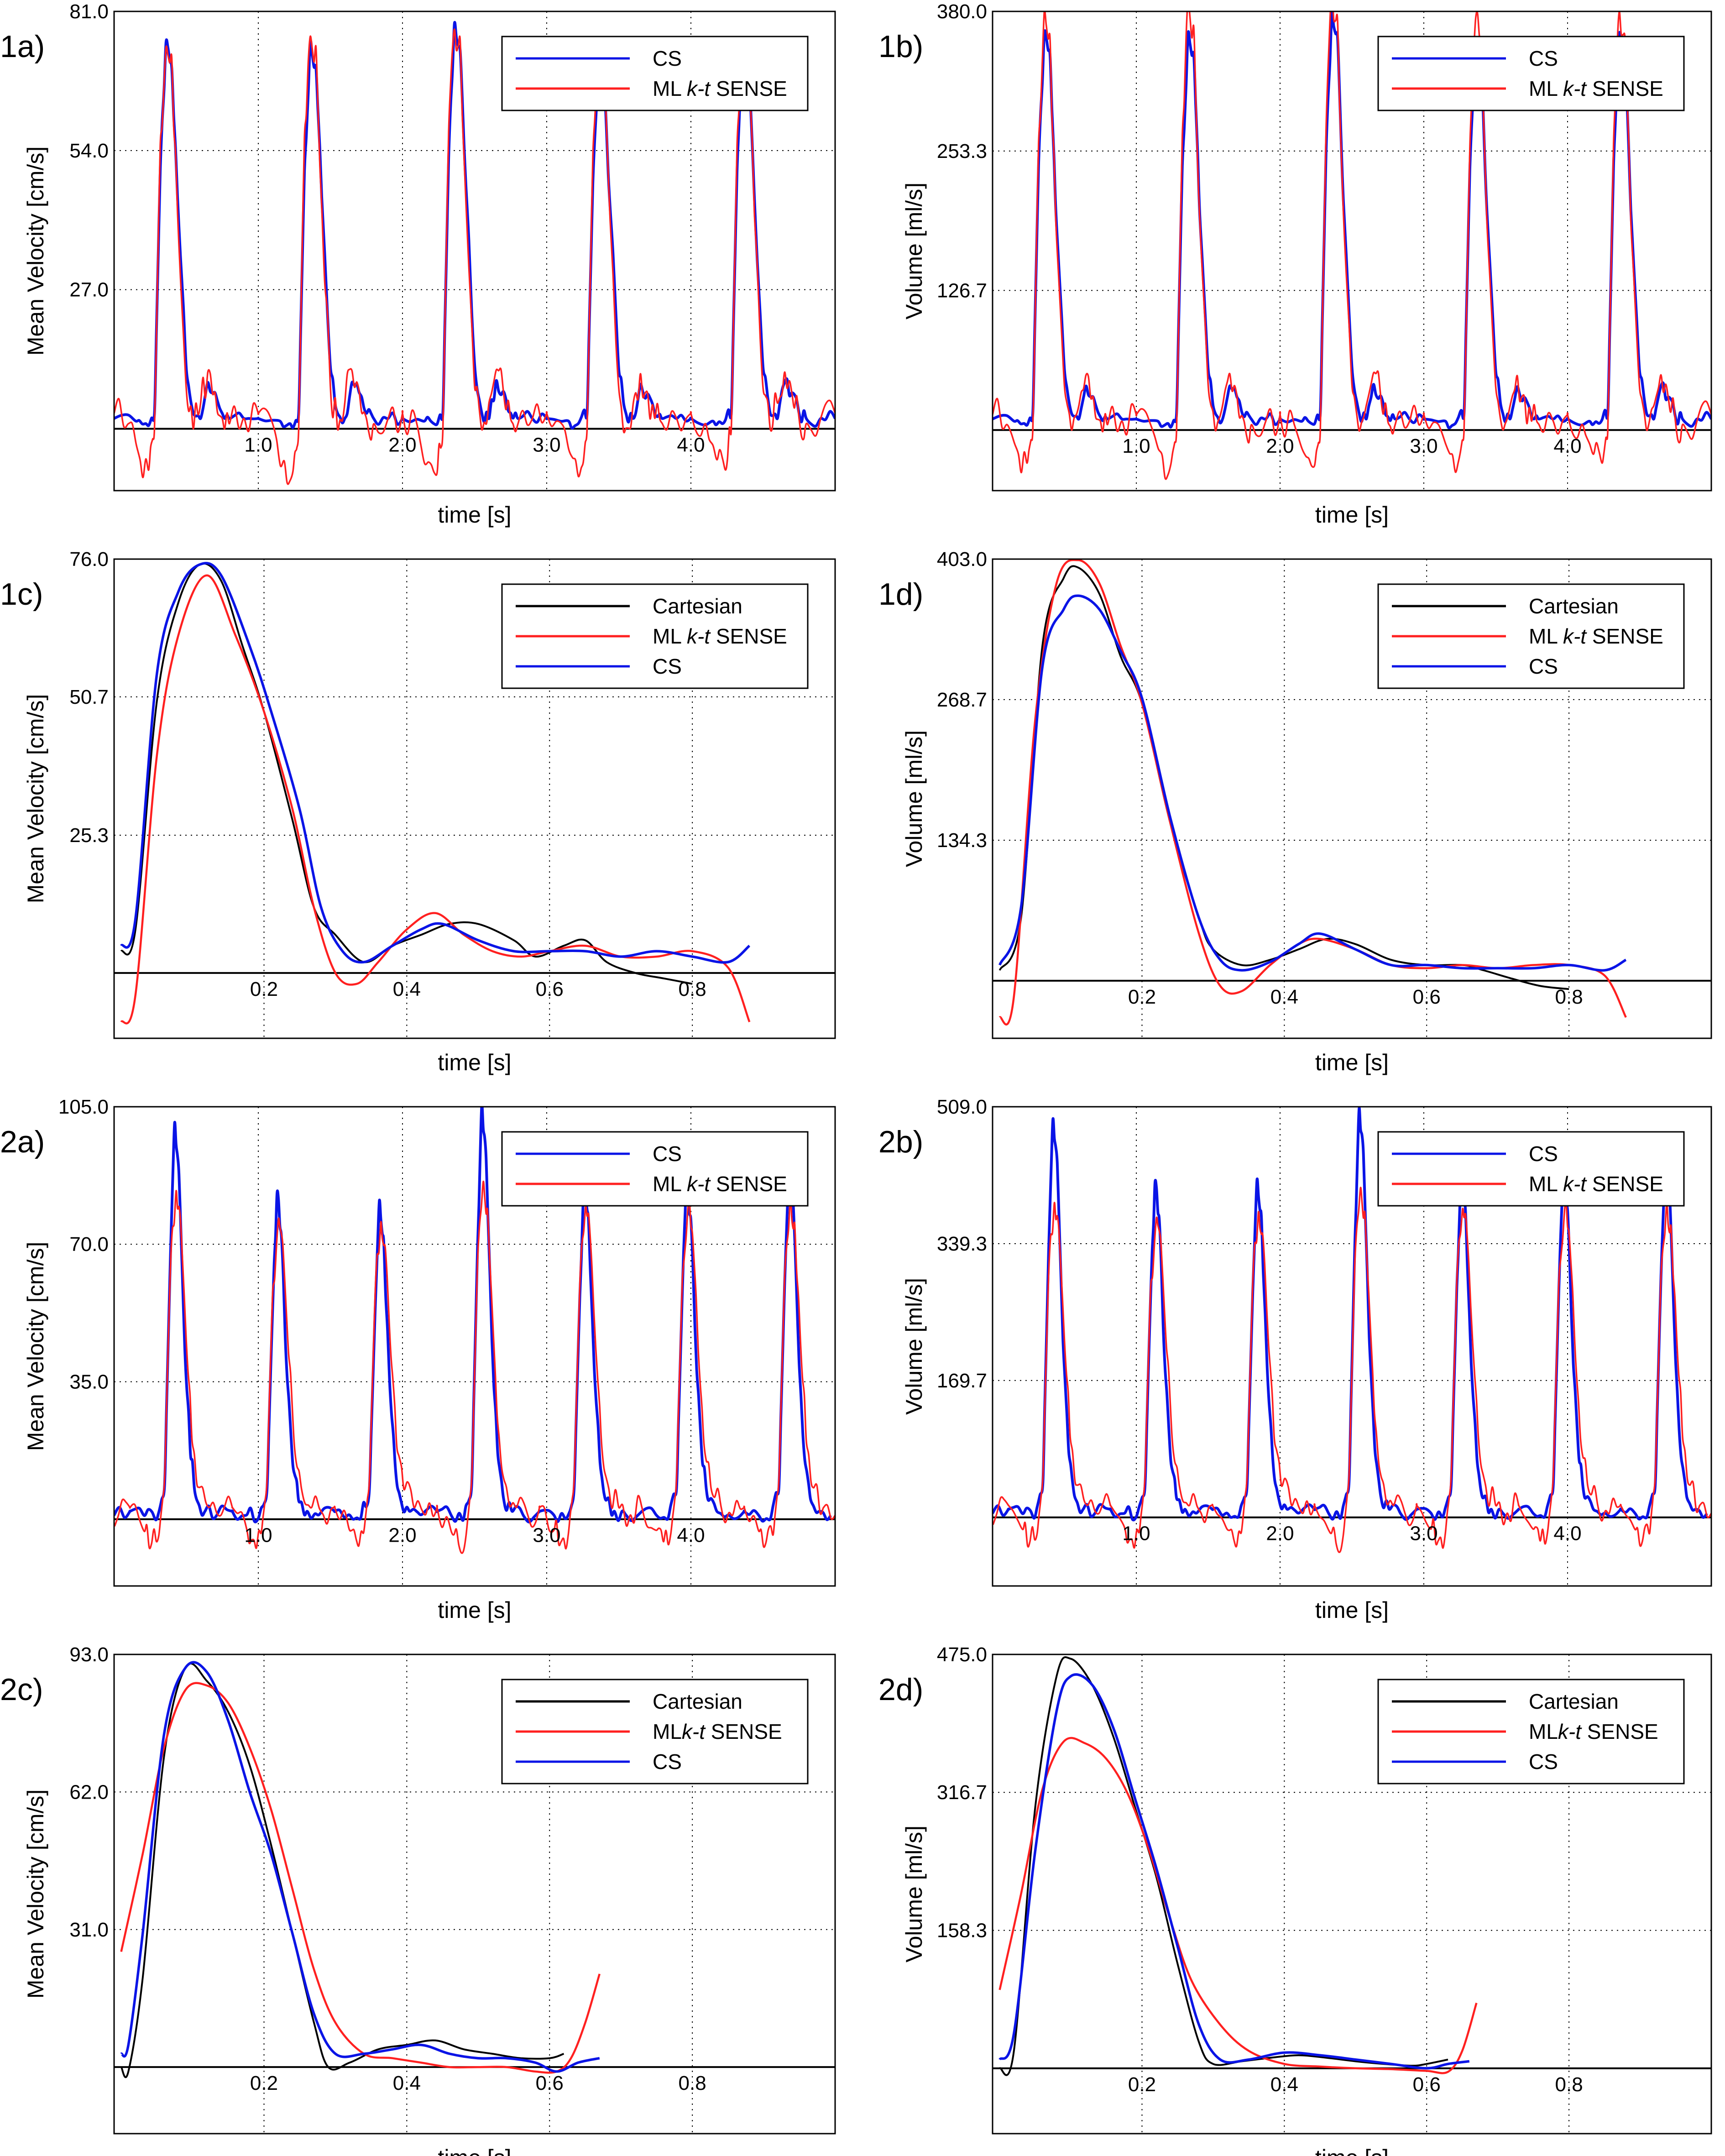  Describe the element at coordinates (962, 559) in the screenshot. I see `y-tick-label: 403.0` at that location.